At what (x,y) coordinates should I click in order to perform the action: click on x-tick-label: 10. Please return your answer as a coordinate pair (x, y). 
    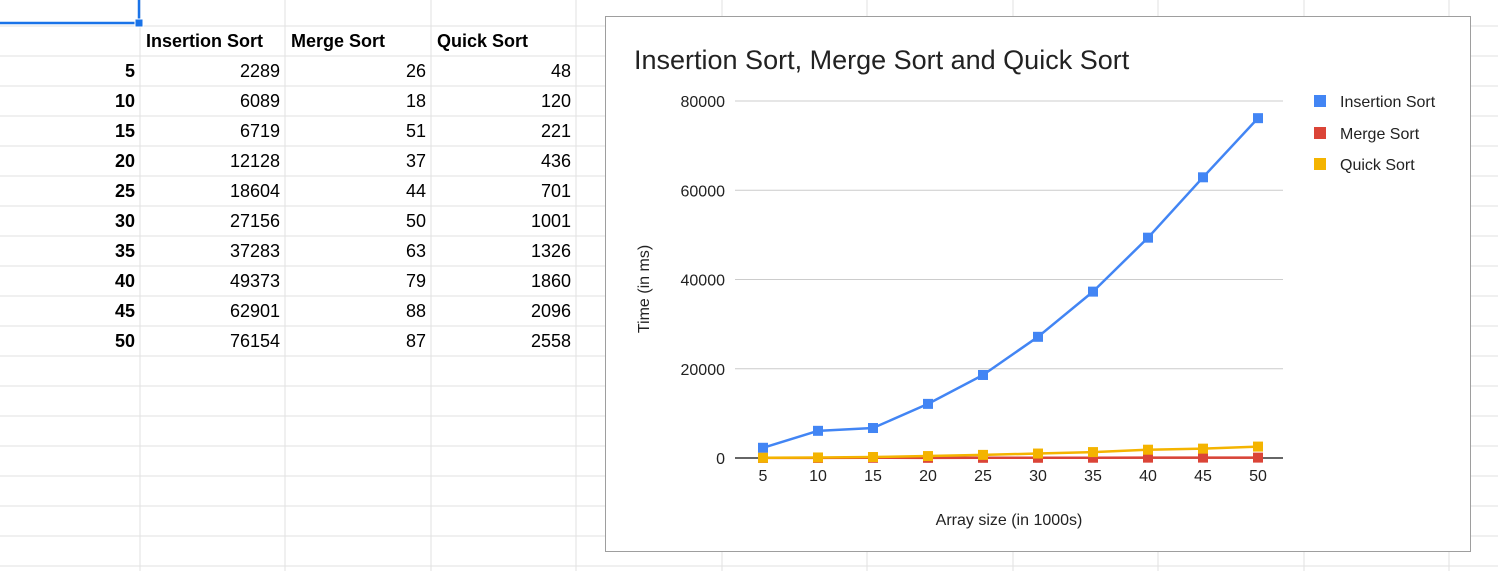
    Looking at the image, I should click on (818, 476).